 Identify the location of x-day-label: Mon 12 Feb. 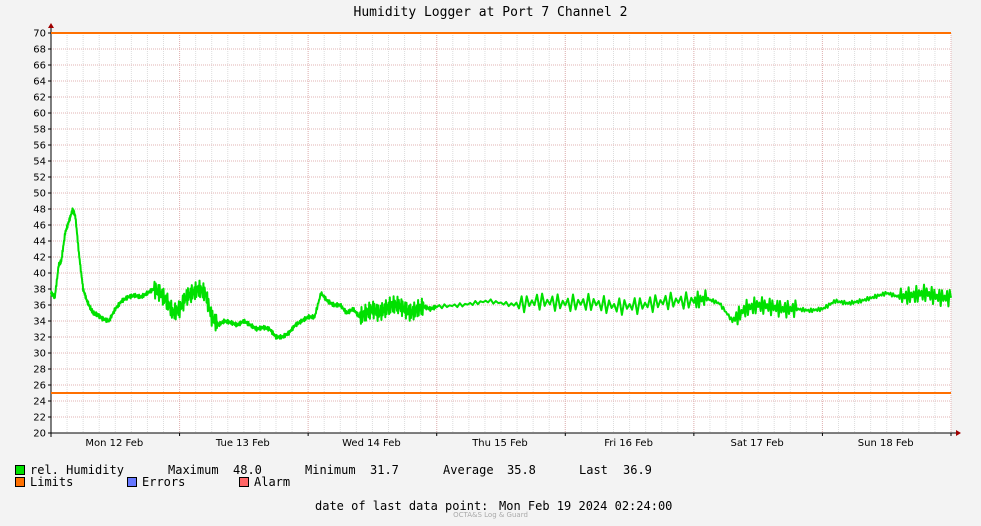
(114, 443).